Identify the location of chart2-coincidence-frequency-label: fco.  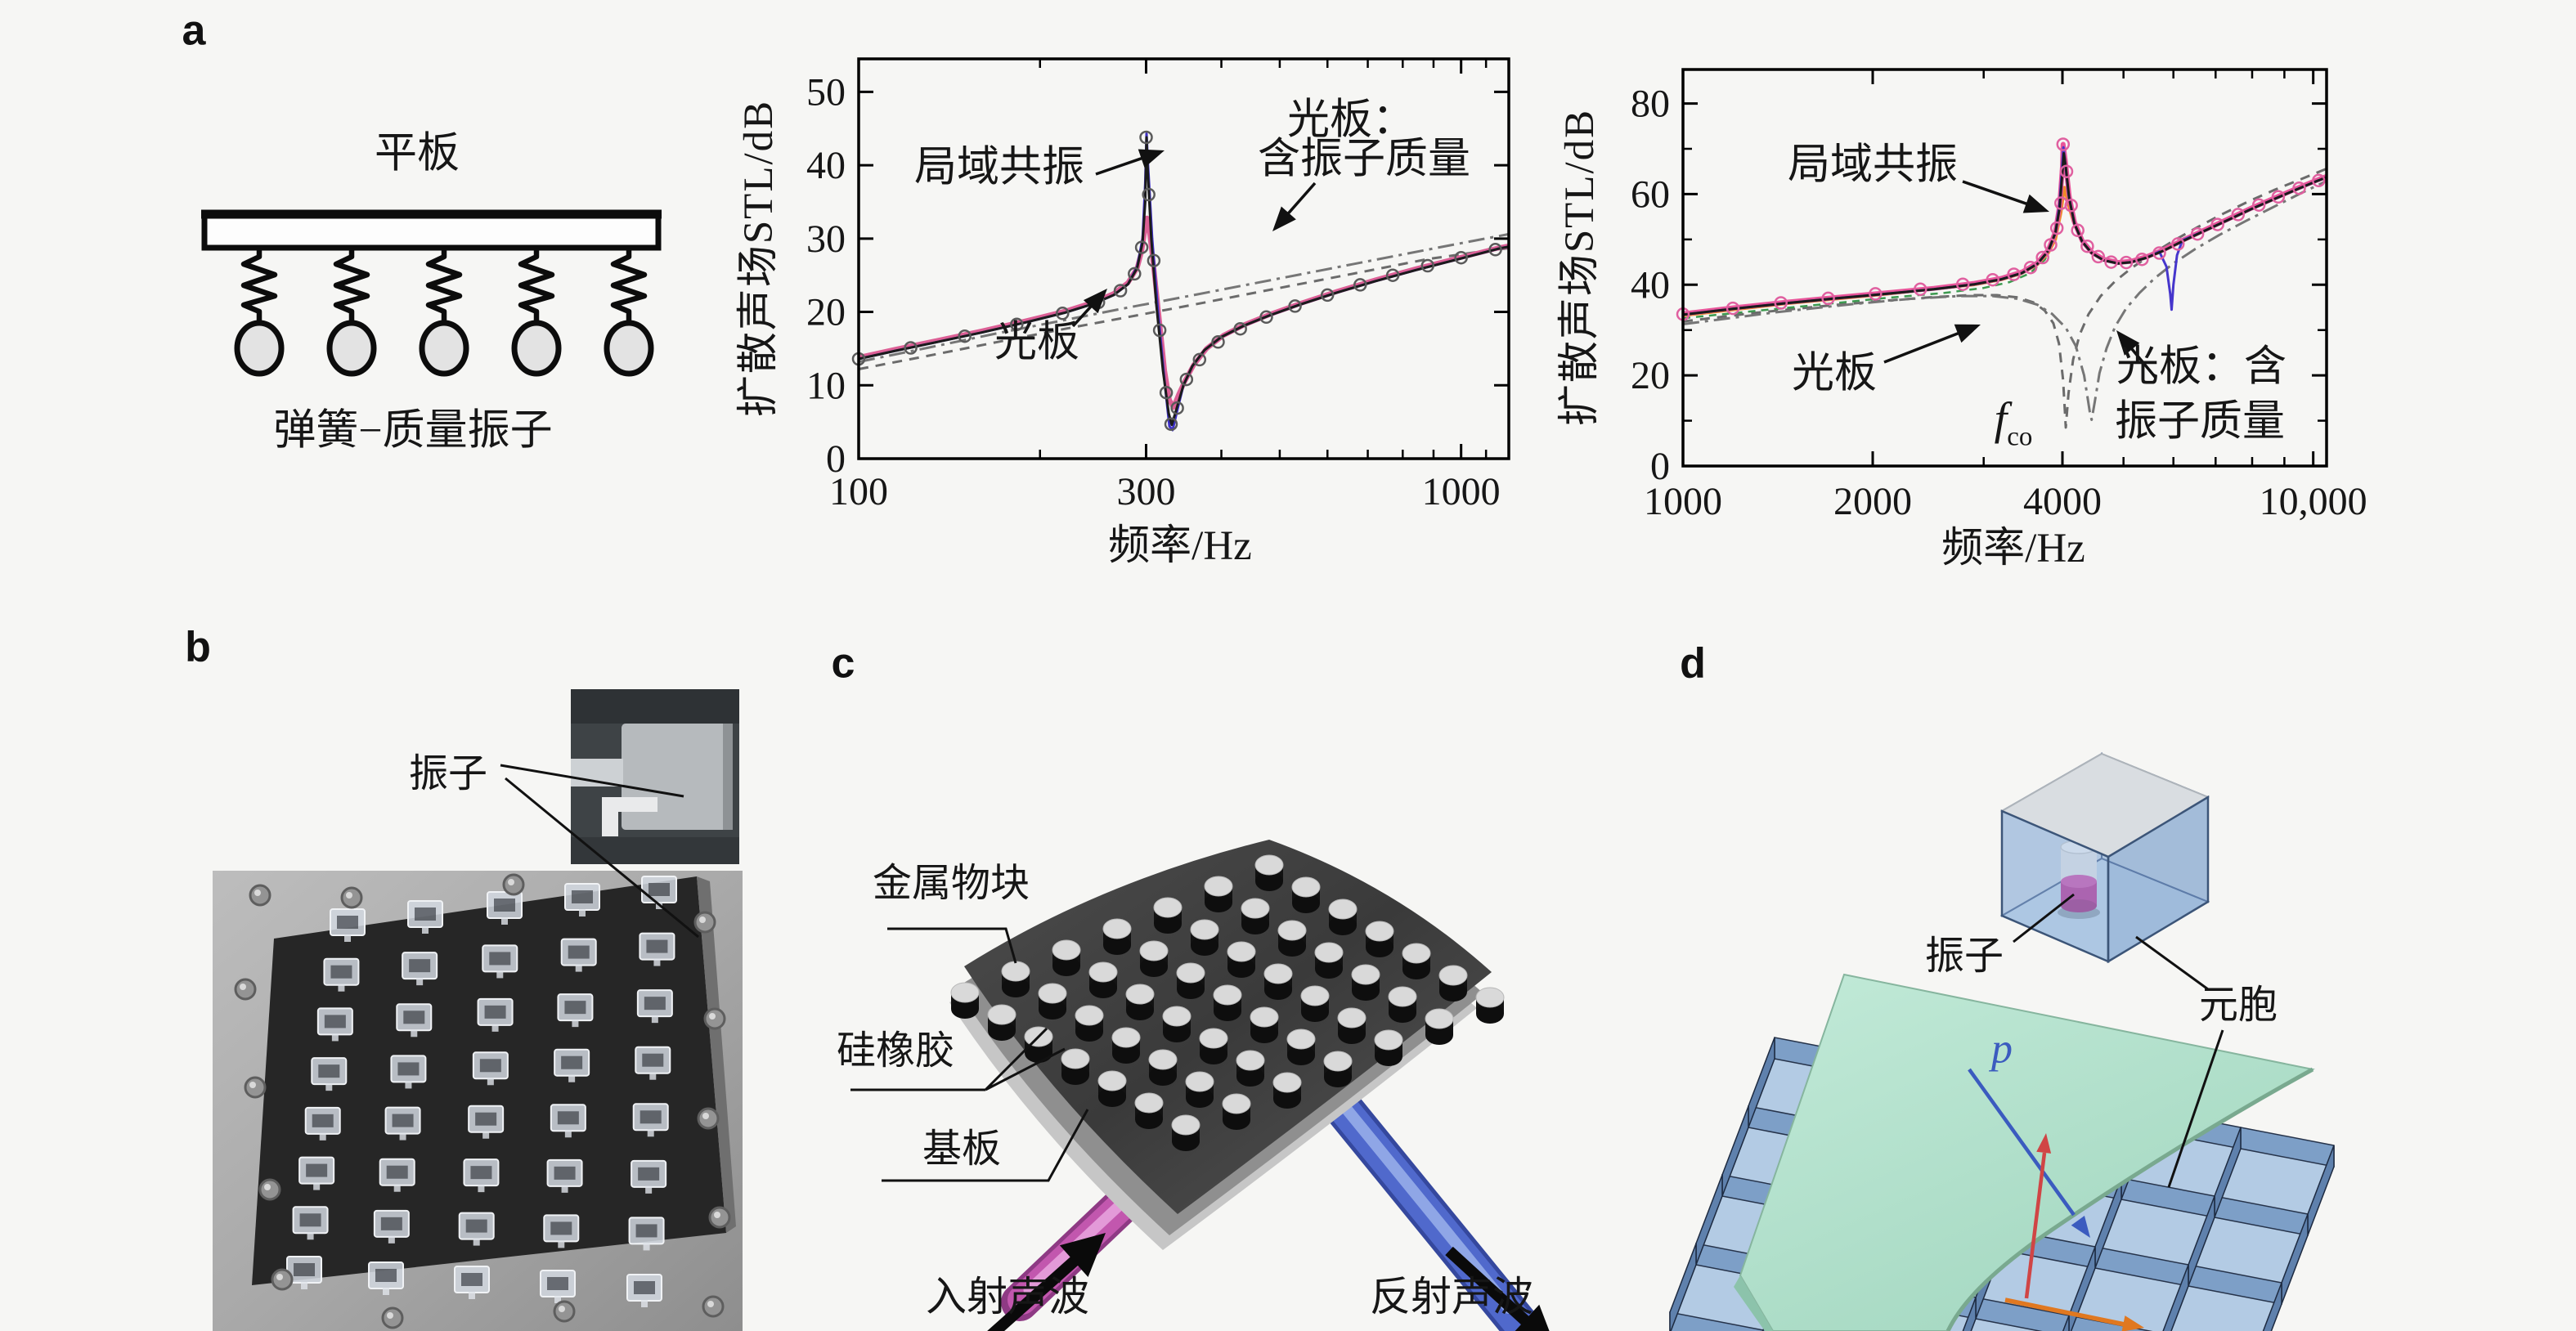
(2013, 422).